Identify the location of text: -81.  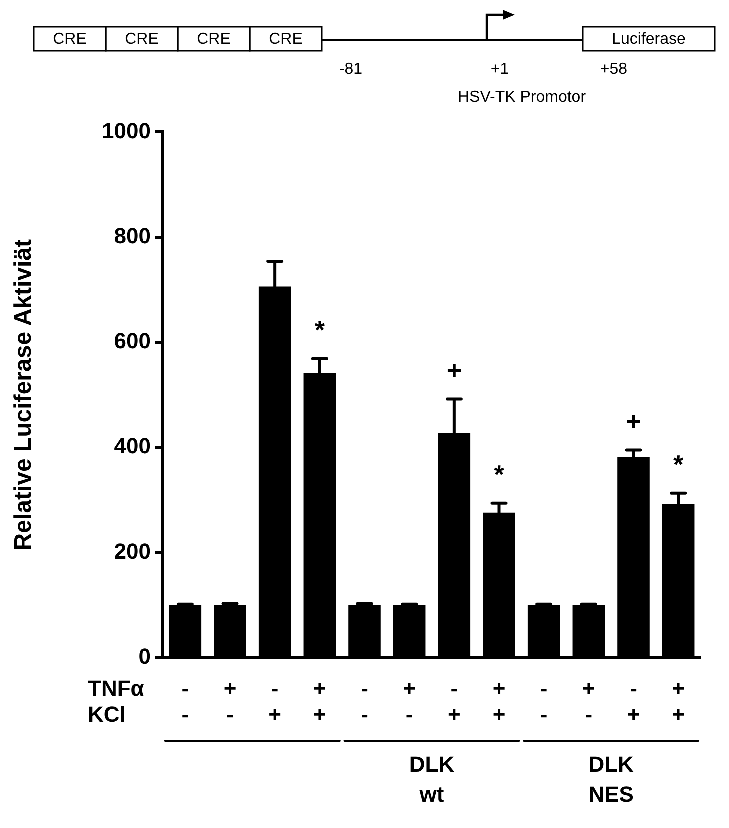
(351, 70).